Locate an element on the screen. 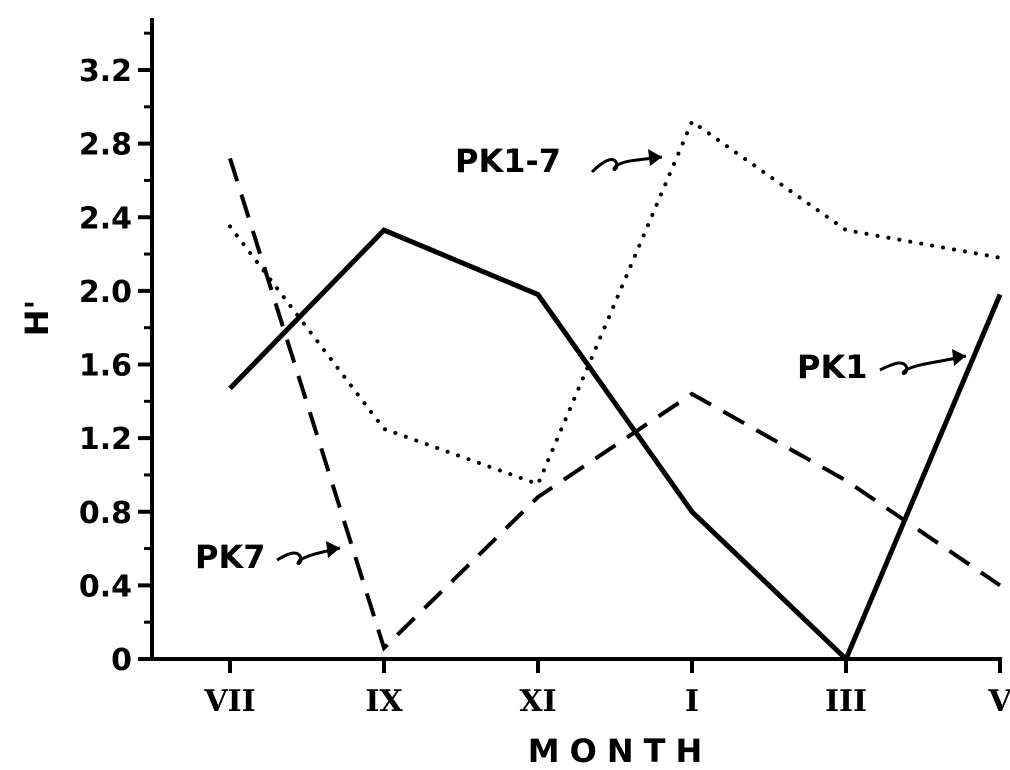 Image resolution: width=1010 pixels, height=770 pixels. annotation-label-pk7: PK7 is located at coordinates (230, 557).